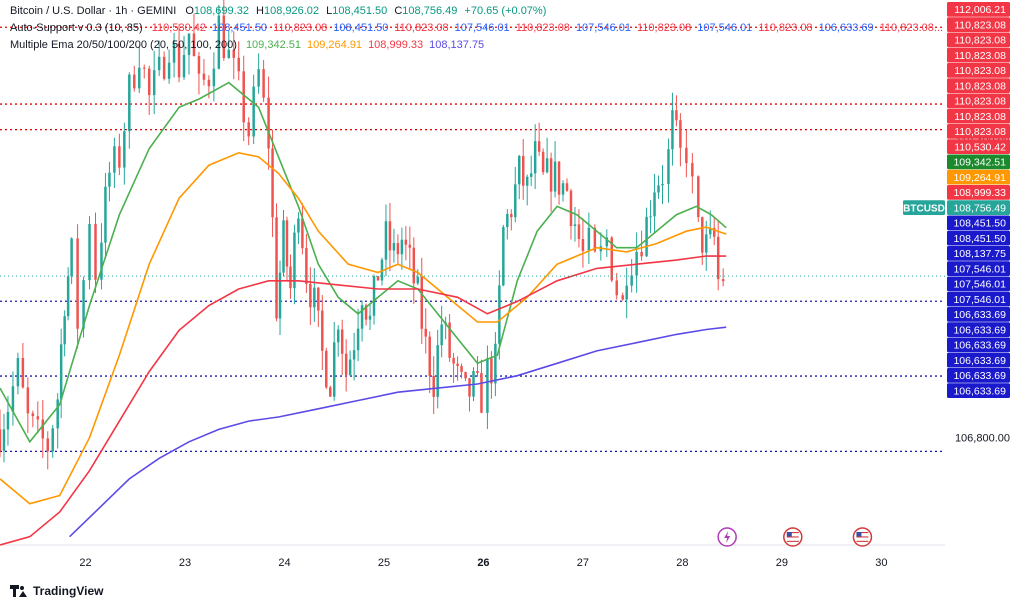  Describe the element at coordinates (979, 300) in the screenshot. I see `price-label-text: 107,546.01` at that location.